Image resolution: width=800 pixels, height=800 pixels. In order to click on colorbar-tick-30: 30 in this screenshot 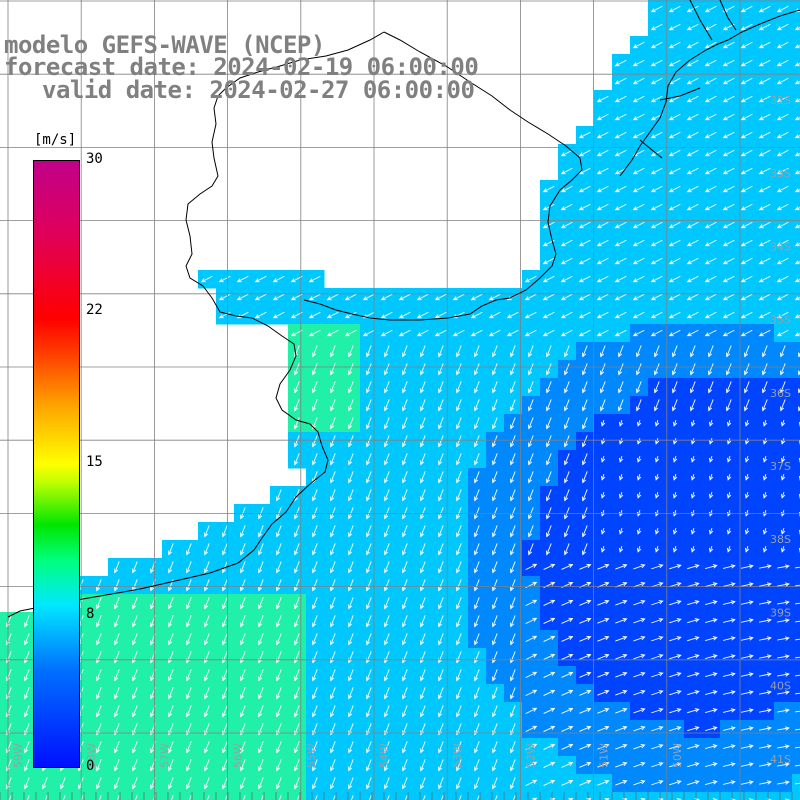, I will do `click(94, 159)`.